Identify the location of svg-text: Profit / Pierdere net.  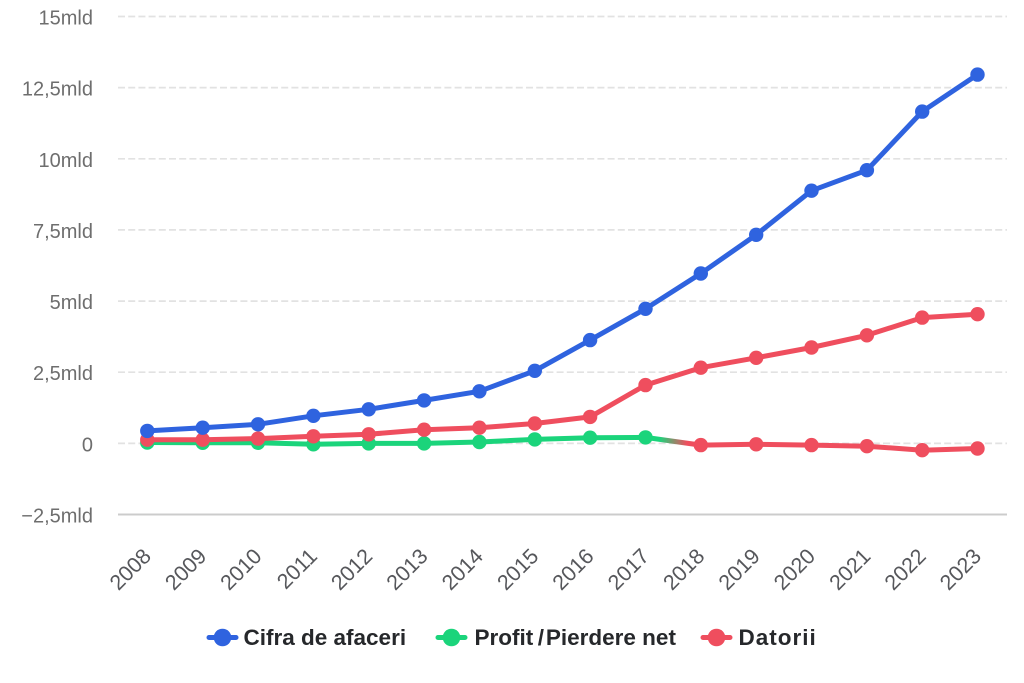
(576, 637).